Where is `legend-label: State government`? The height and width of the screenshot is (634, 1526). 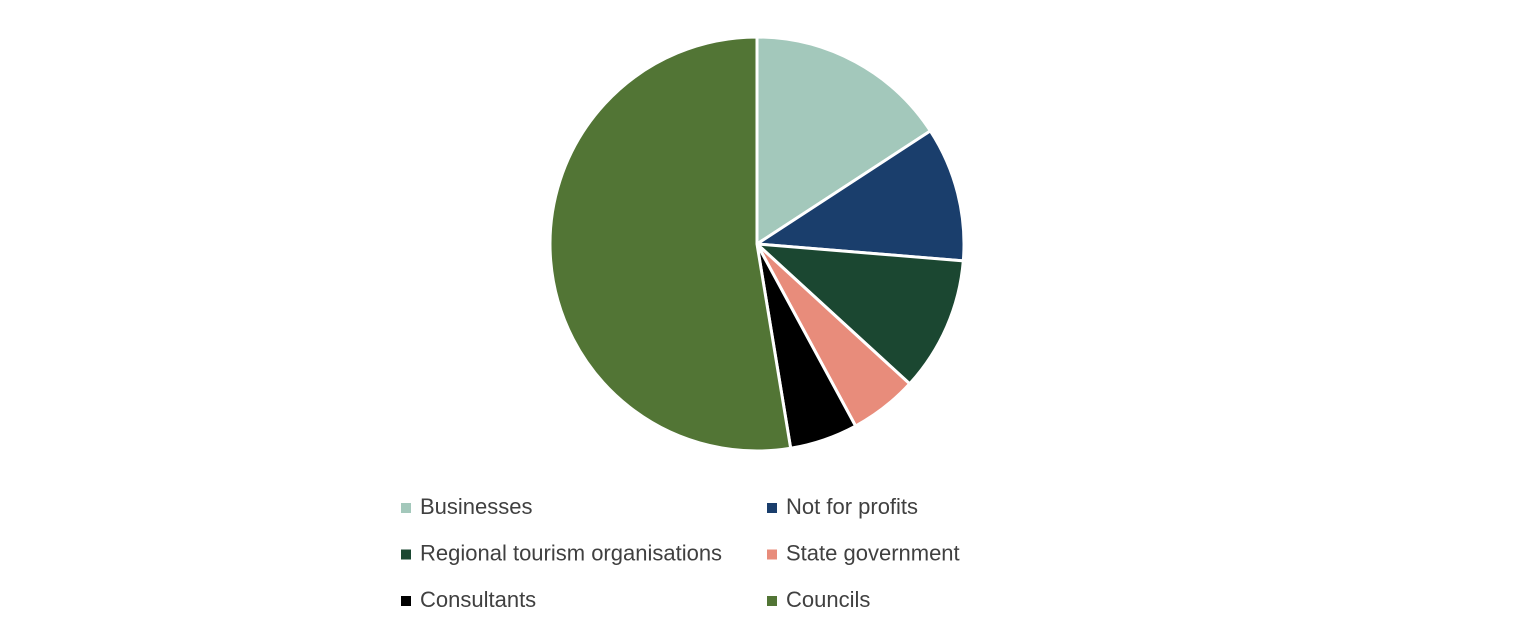 legend-label: State government is located at coordinates (873, 552).